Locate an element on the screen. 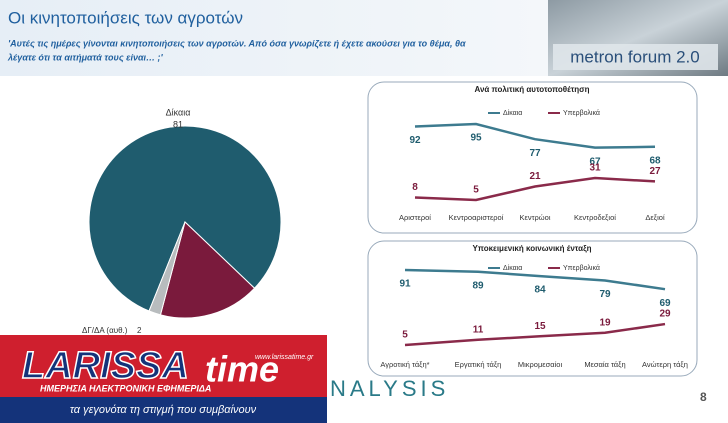 This screenshot has height=423, width=728. pie-value: 2 is located at coordinates (139, 330).